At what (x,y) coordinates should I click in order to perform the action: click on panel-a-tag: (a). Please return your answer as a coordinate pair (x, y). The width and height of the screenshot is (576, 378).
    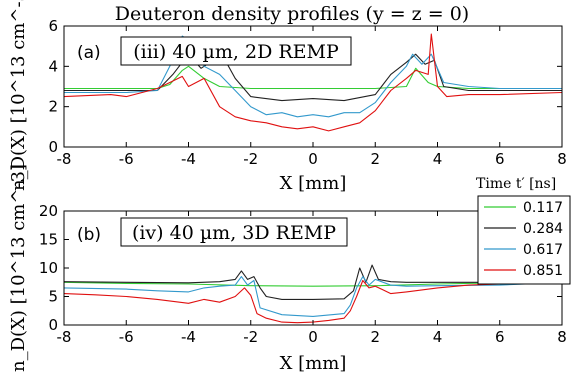
    Looking at the image, I should click on (89, 53).